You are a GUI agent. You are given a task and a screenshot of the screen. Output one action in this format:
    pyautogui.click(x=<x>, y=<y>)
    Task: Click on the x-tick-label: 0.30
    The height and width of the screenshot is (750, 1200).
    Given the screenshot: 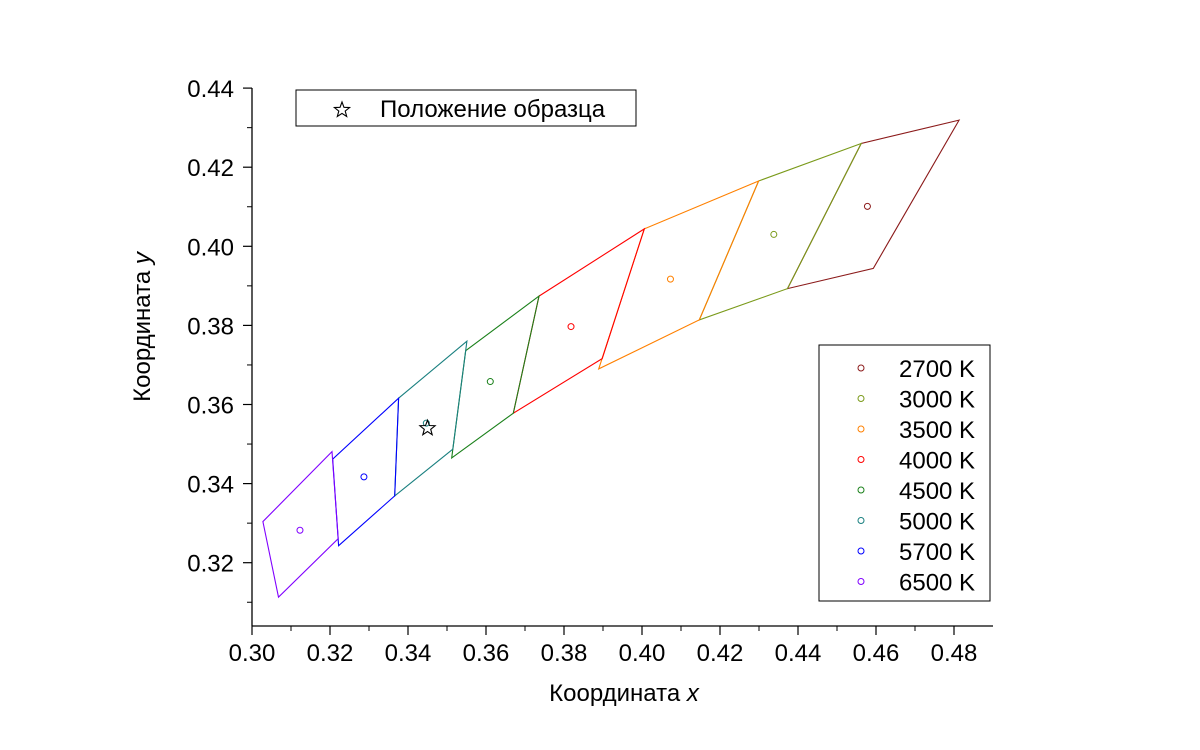 What is the action you would take?
    pyautogui.click(x=252, y=653)
    